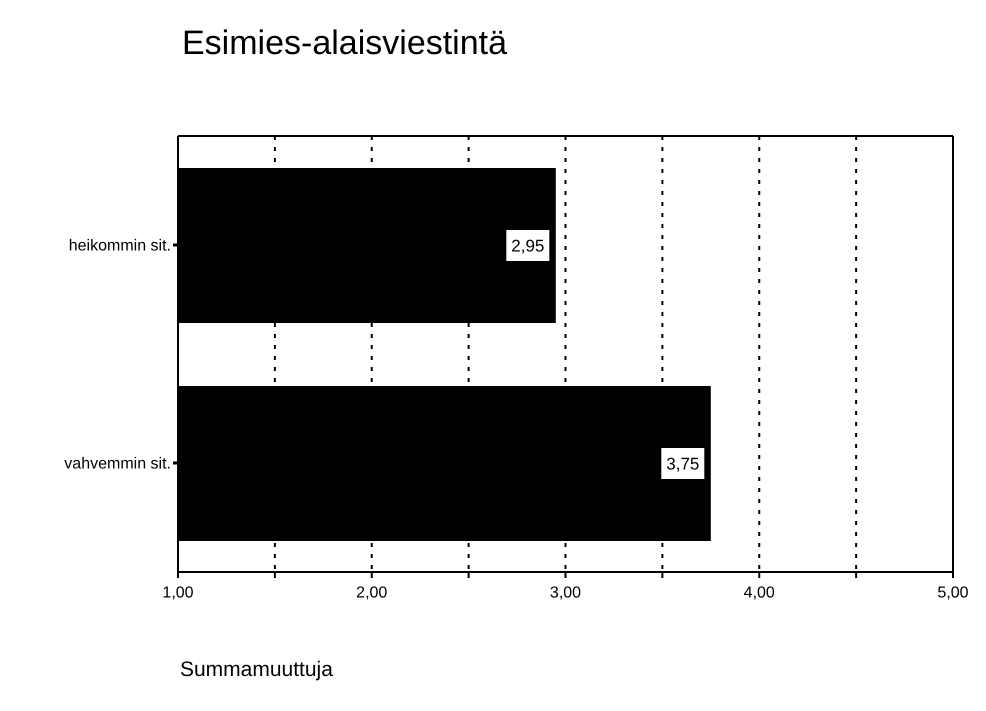 The width and height of the screenshot is (986, 711). I want to click on y-tick-label: vahvemmin sit., so click(117, 464).